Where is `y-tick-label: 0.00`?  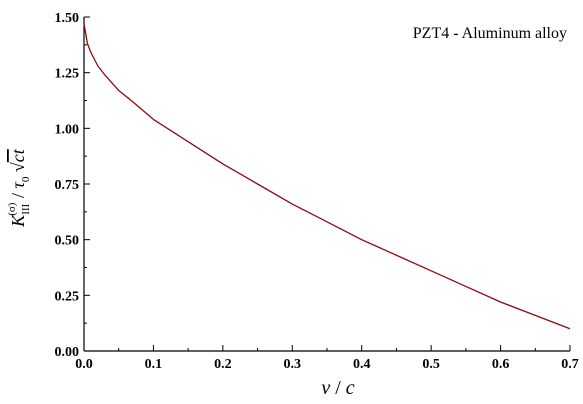
y-tick-label: 0.00 is located at coordinates (67, 352).